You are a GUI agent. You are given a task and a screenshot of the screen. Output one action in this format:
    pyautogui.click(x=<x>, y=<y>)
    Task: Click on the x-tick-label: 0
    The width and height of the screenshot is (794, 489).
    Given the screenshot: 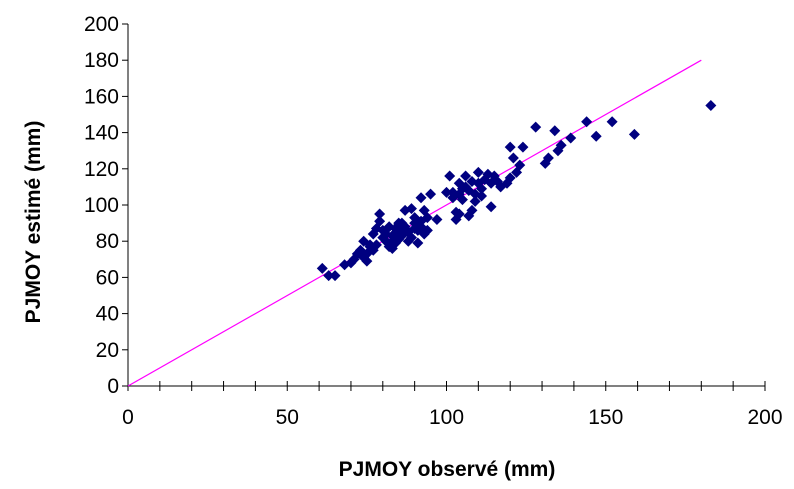 What is the action you would take?
    pyautogui.click(x=128, y=417)
    